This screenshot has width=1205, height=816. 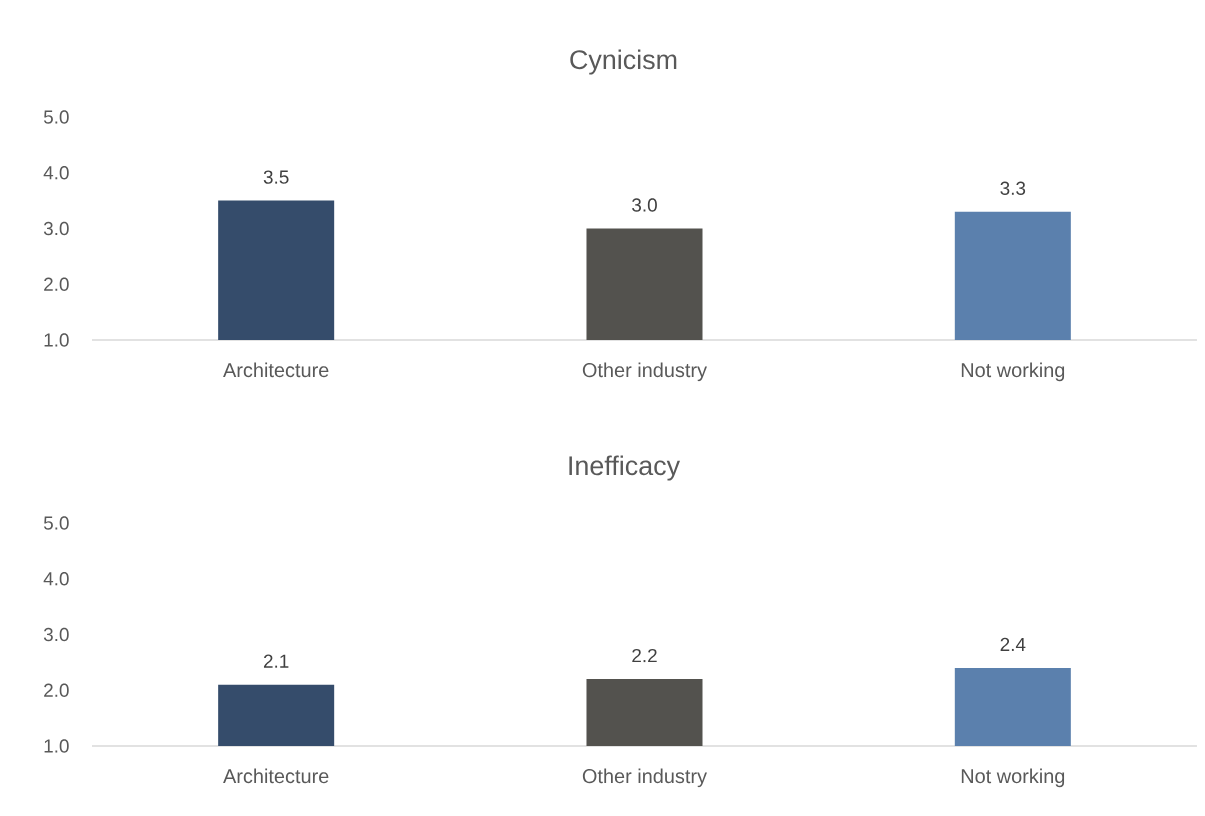 I want to click on data-label: 2.2, so click(x=644, y=655).